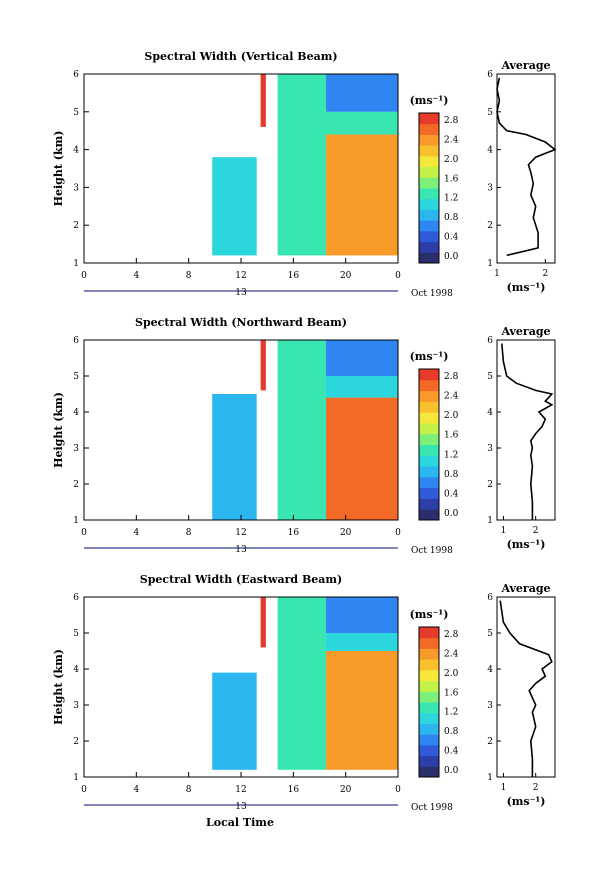 The image size is (611, 875). Describe the element at coordinates (490, 706) in the screenshot. I see `average-y-tick-label: 3` at that location.